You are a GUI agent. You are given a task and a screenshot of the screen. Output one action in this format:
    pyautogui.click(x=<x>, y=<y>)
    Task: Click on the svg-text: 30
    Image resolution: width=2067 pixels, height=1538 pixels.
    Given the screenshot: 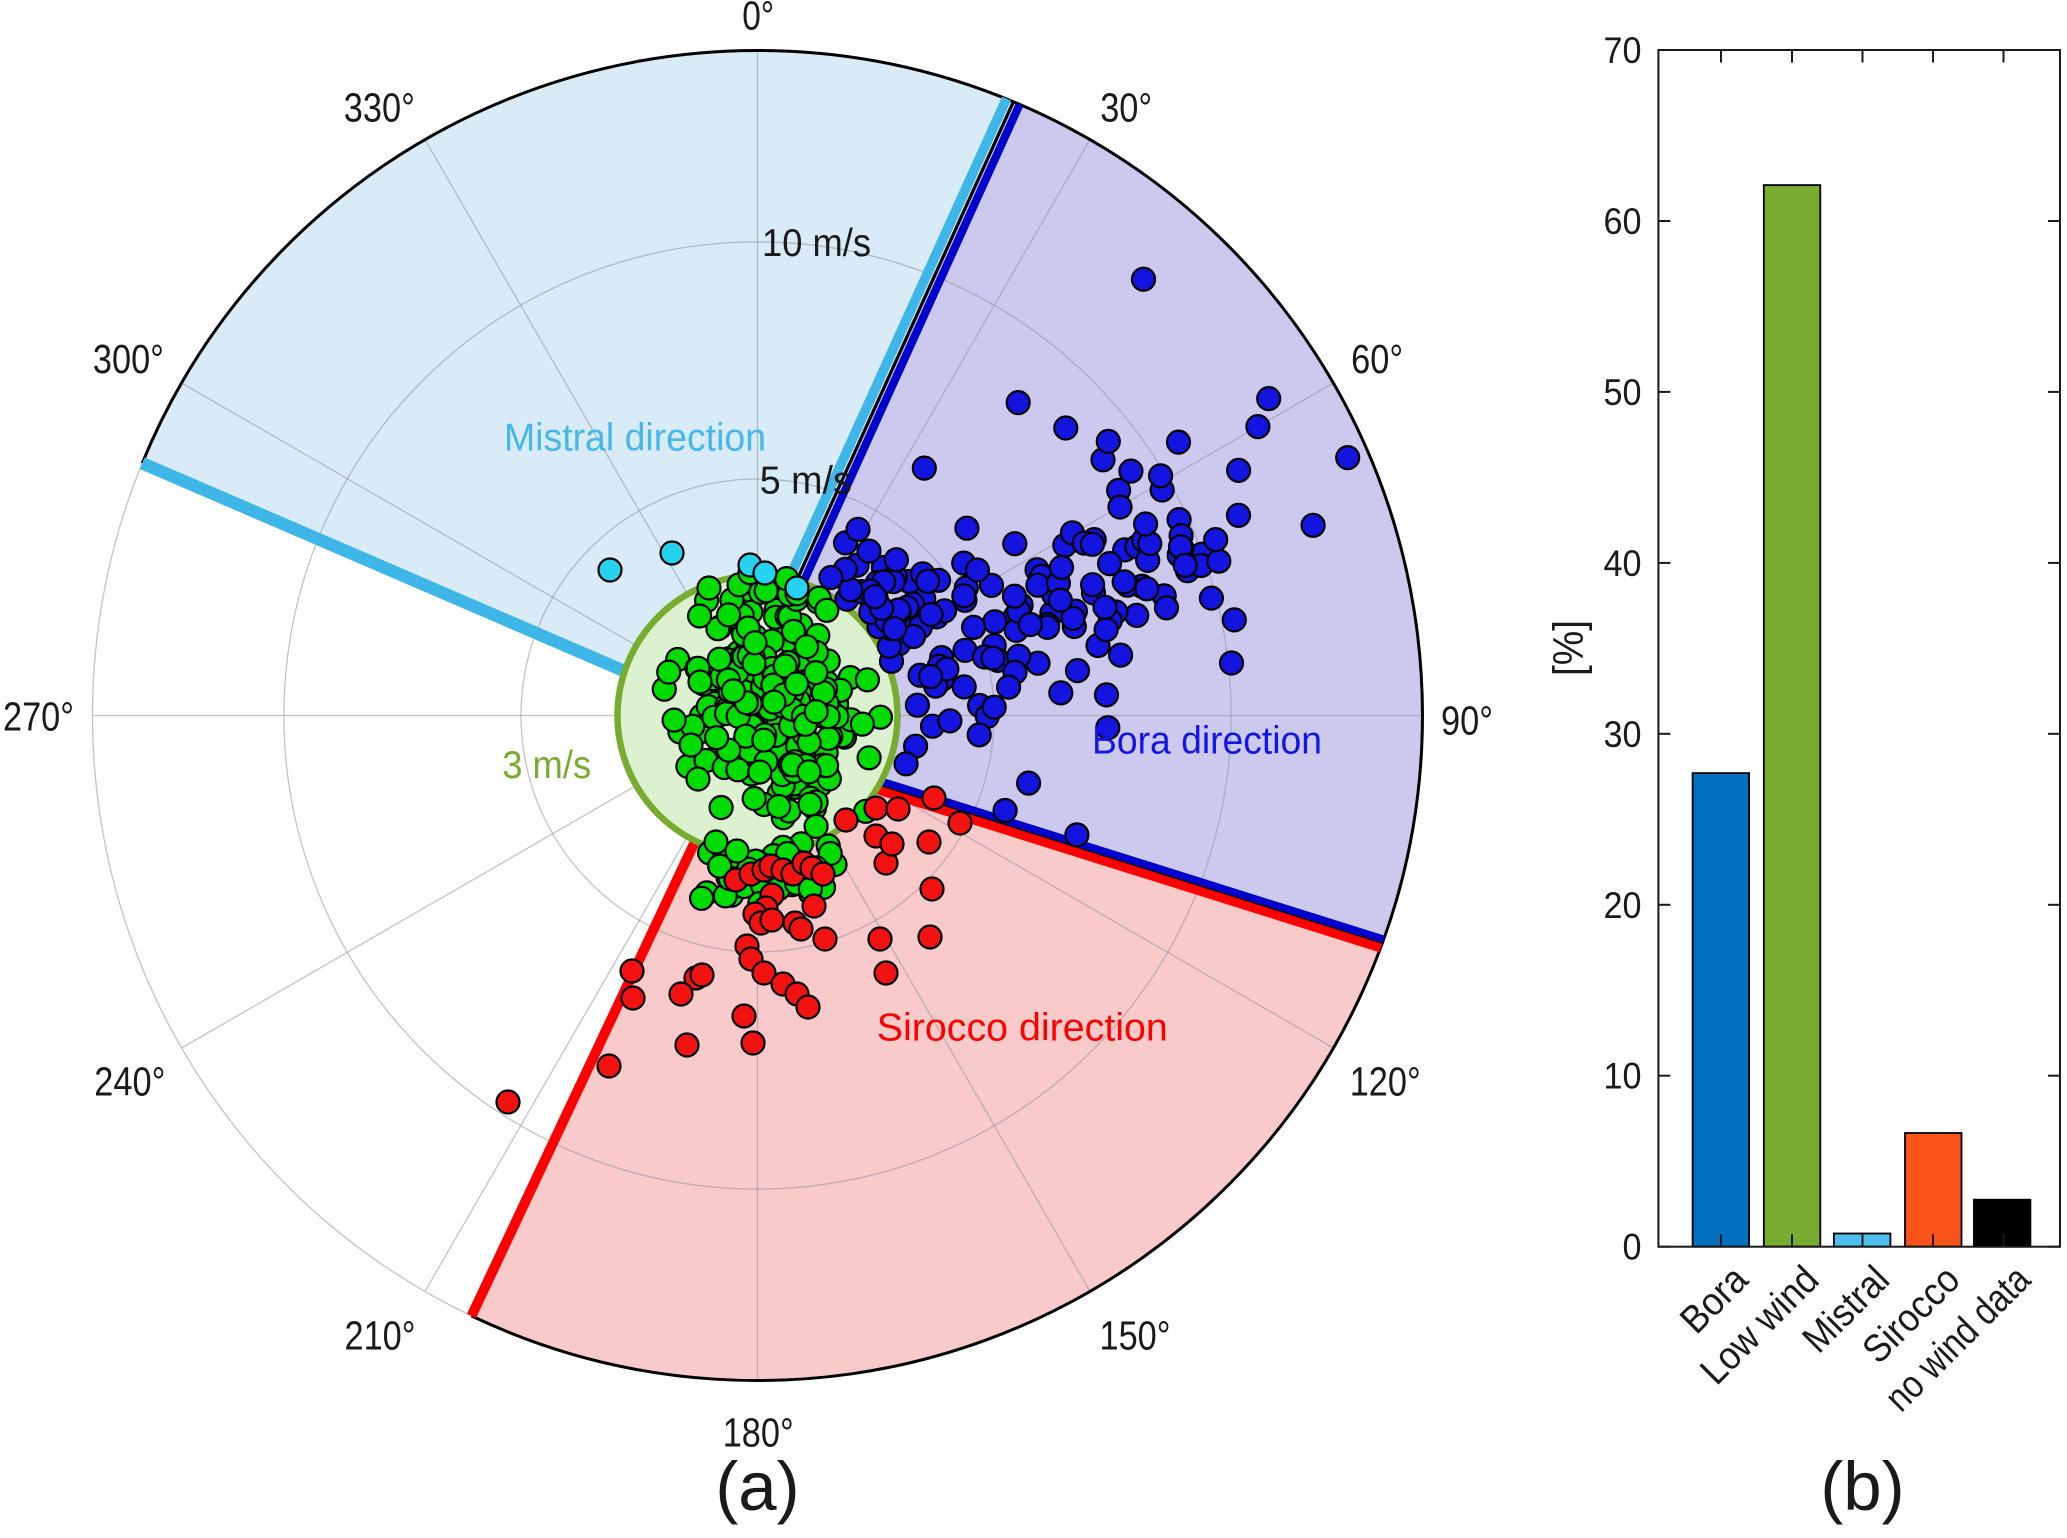 What is the action you would take?
    pyautogui.click(x=1623, y=734)
    